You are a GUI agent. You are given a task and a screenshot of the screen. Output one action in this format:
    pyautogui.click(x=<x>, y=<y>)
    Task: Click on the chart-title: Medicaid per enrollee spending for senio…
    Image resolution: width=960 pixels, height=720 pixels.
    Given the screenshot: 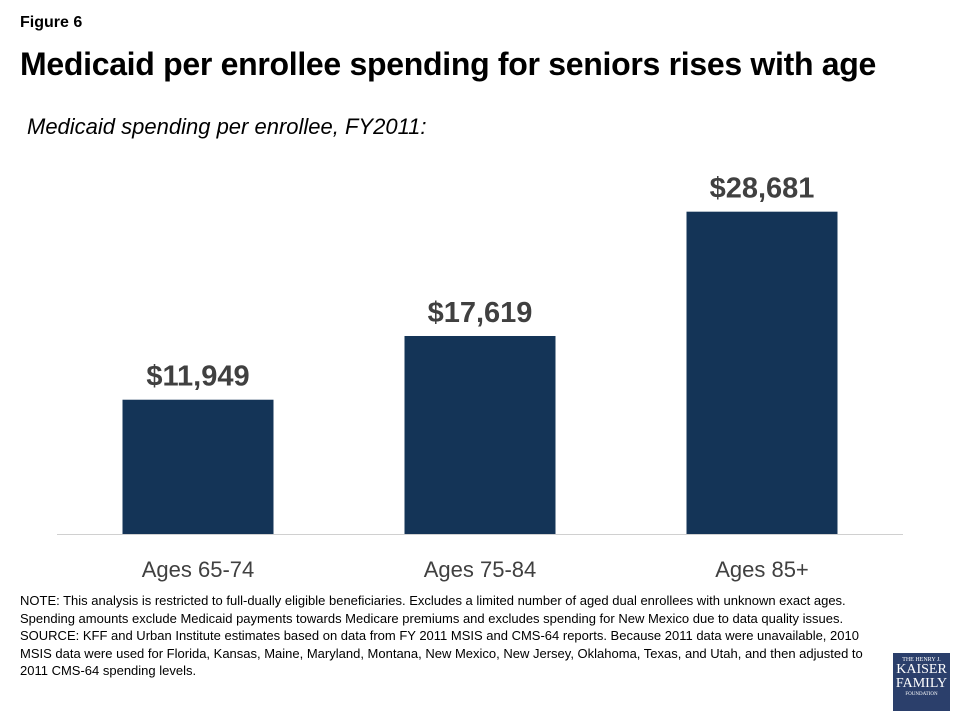 What is the action you would take?
    pyautogui.click(x=448, y=64)
    